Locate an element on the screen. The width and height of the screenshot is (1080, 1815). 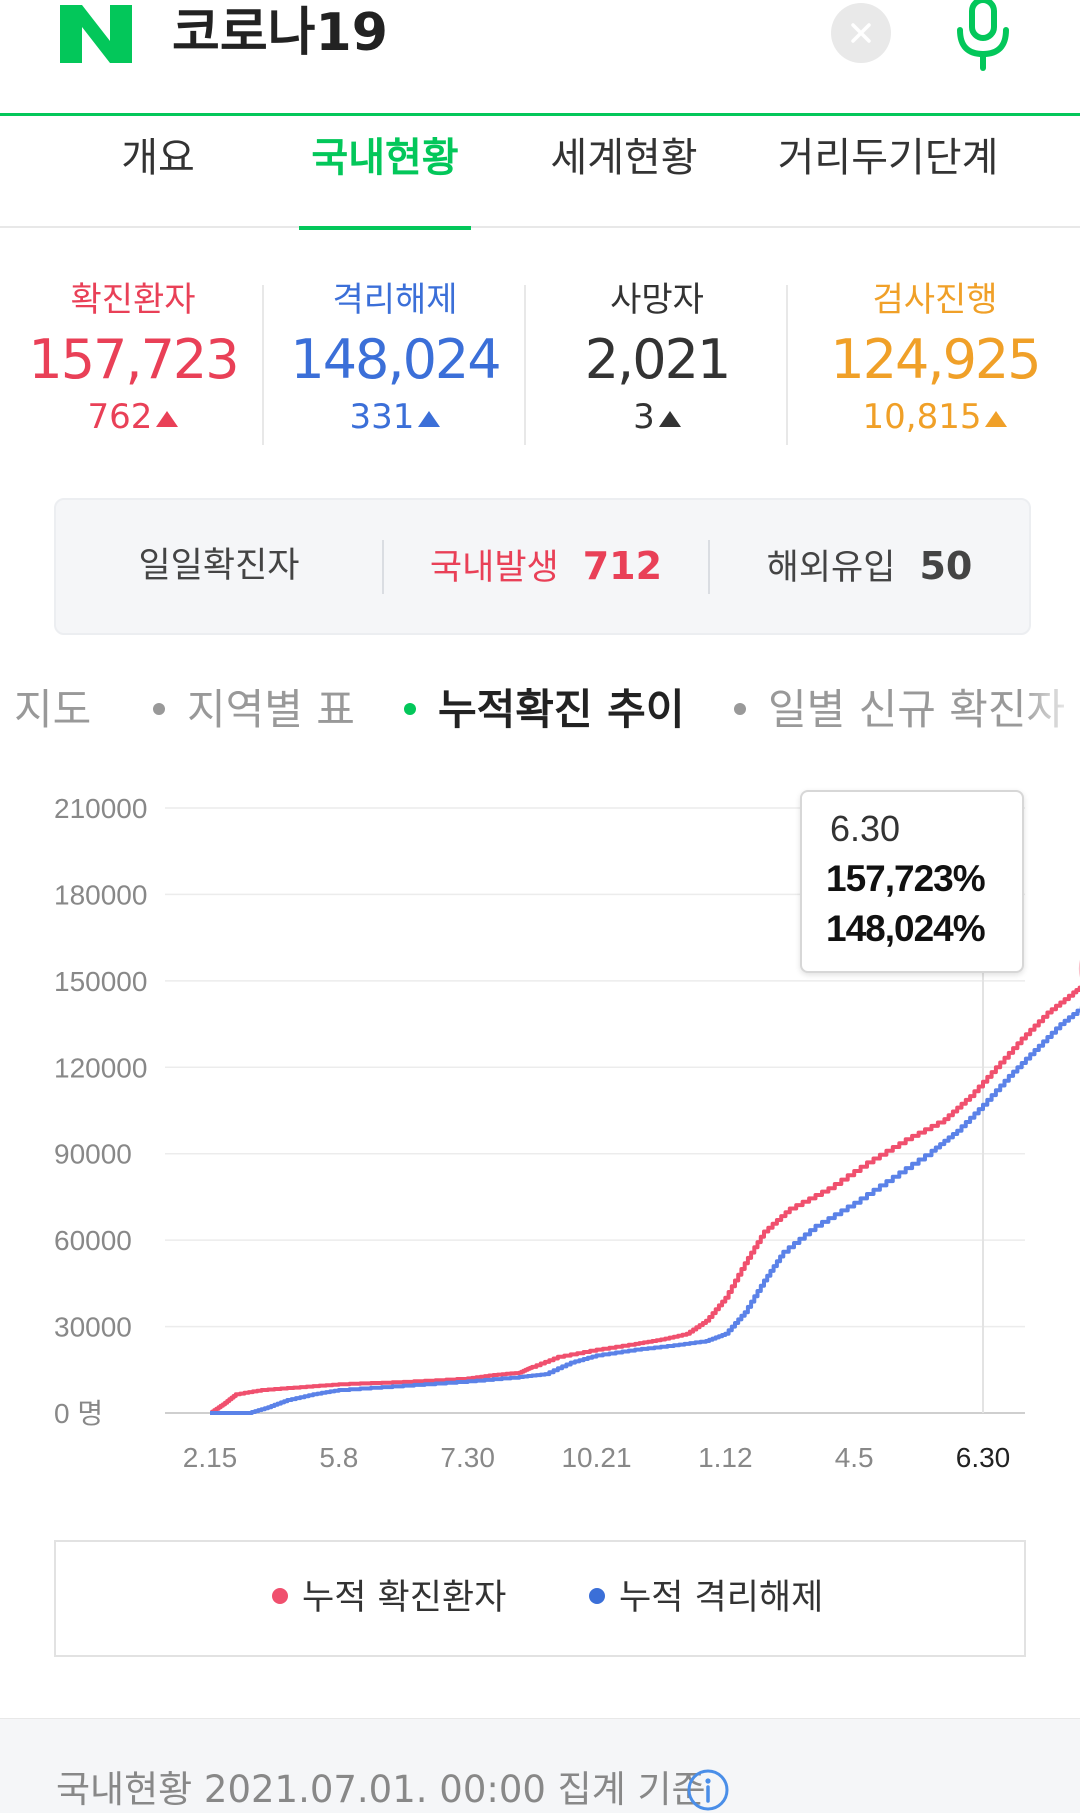
close-icon is located at coordinates (861, 33).